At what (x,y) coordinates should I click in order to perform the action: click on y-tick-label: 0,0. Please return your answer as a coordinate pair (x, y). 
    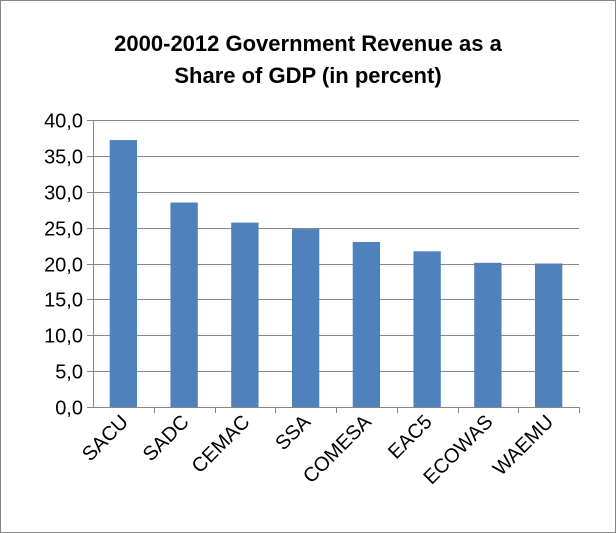
    Looking at the image, I should click on (69, 409).